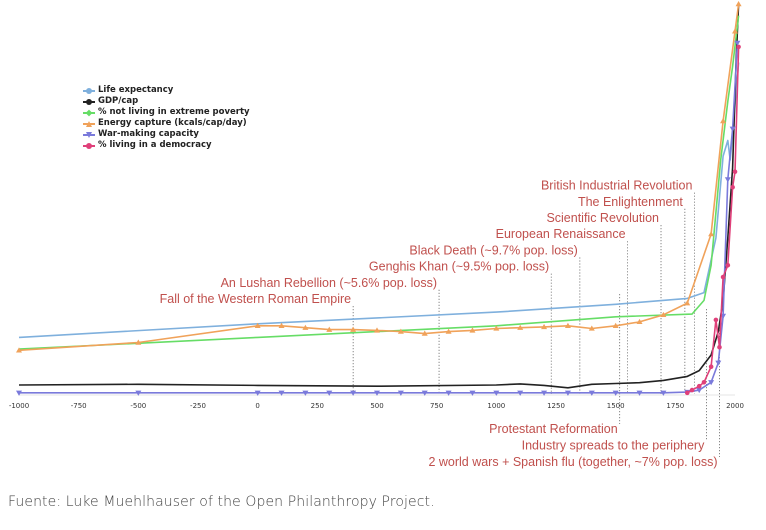 Image resolution: width=766 pixels, height=530 pixels. Describe the element at coordinates (496, 406) in the screenshot. I see `x-tick-label: 1000` at that location.